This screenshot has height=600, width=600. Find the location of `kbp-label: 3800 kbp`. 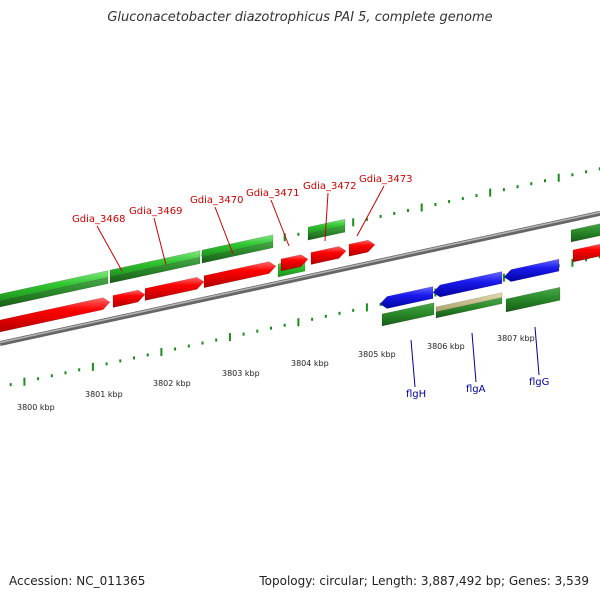

kbp-label: 3800 kbp is located at coordinates (36, 407).